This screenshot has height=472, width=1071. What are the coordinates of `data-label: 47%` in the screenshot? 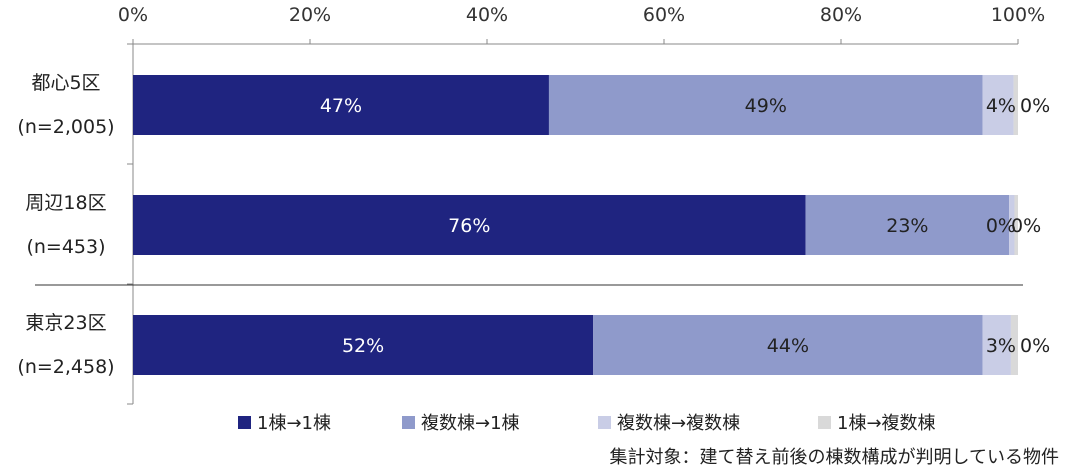 It's located at (341, 106).